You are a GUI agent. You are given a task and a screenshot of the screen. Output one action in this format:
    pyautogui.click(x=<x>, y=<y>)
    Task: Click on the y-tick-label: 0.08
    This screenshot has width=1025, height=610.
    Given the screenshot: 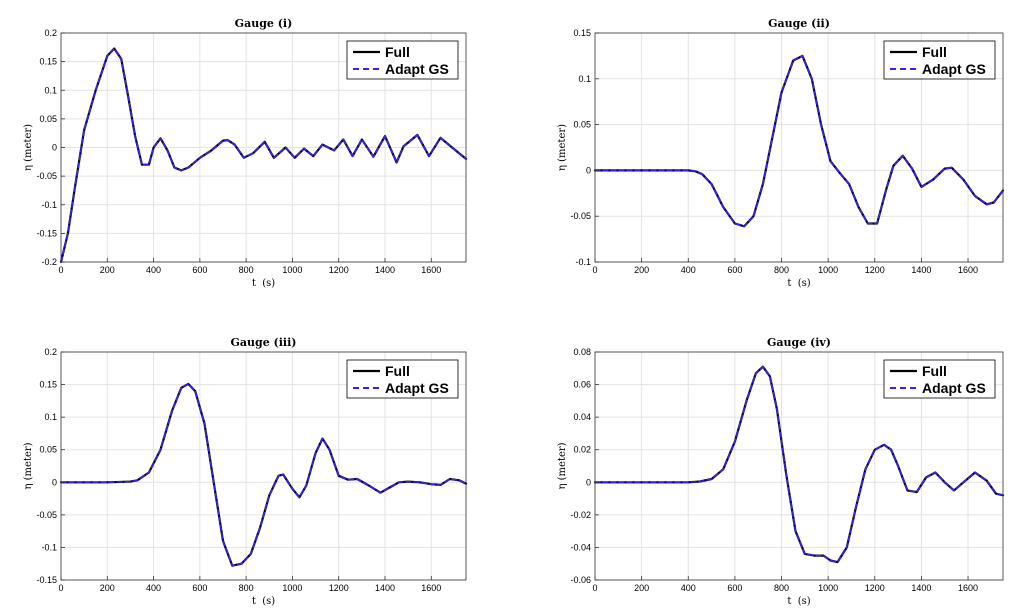 What is the action you would take?
    pyautogui.click(x=582, y=352)
    